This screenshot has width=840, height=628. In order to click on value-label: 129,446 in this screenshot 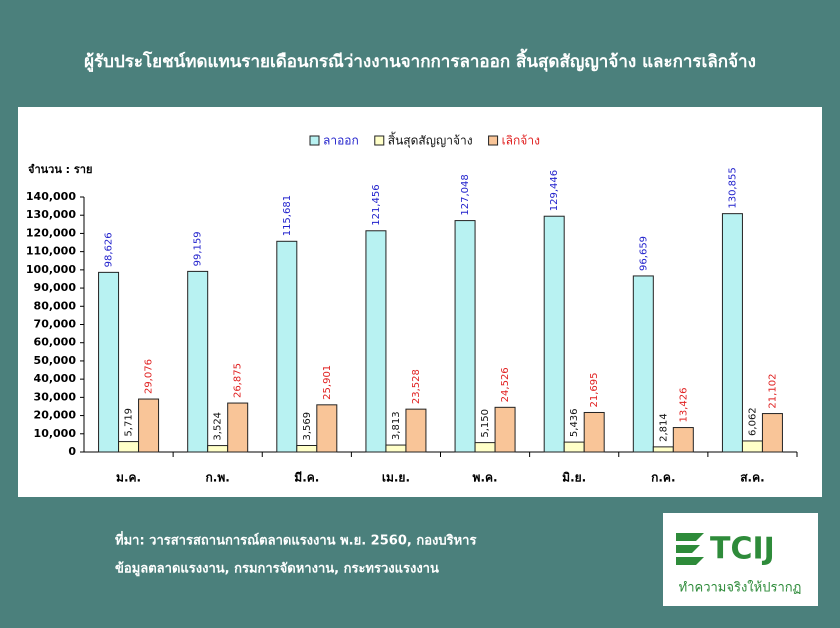, I will do `click(554, 190)`.